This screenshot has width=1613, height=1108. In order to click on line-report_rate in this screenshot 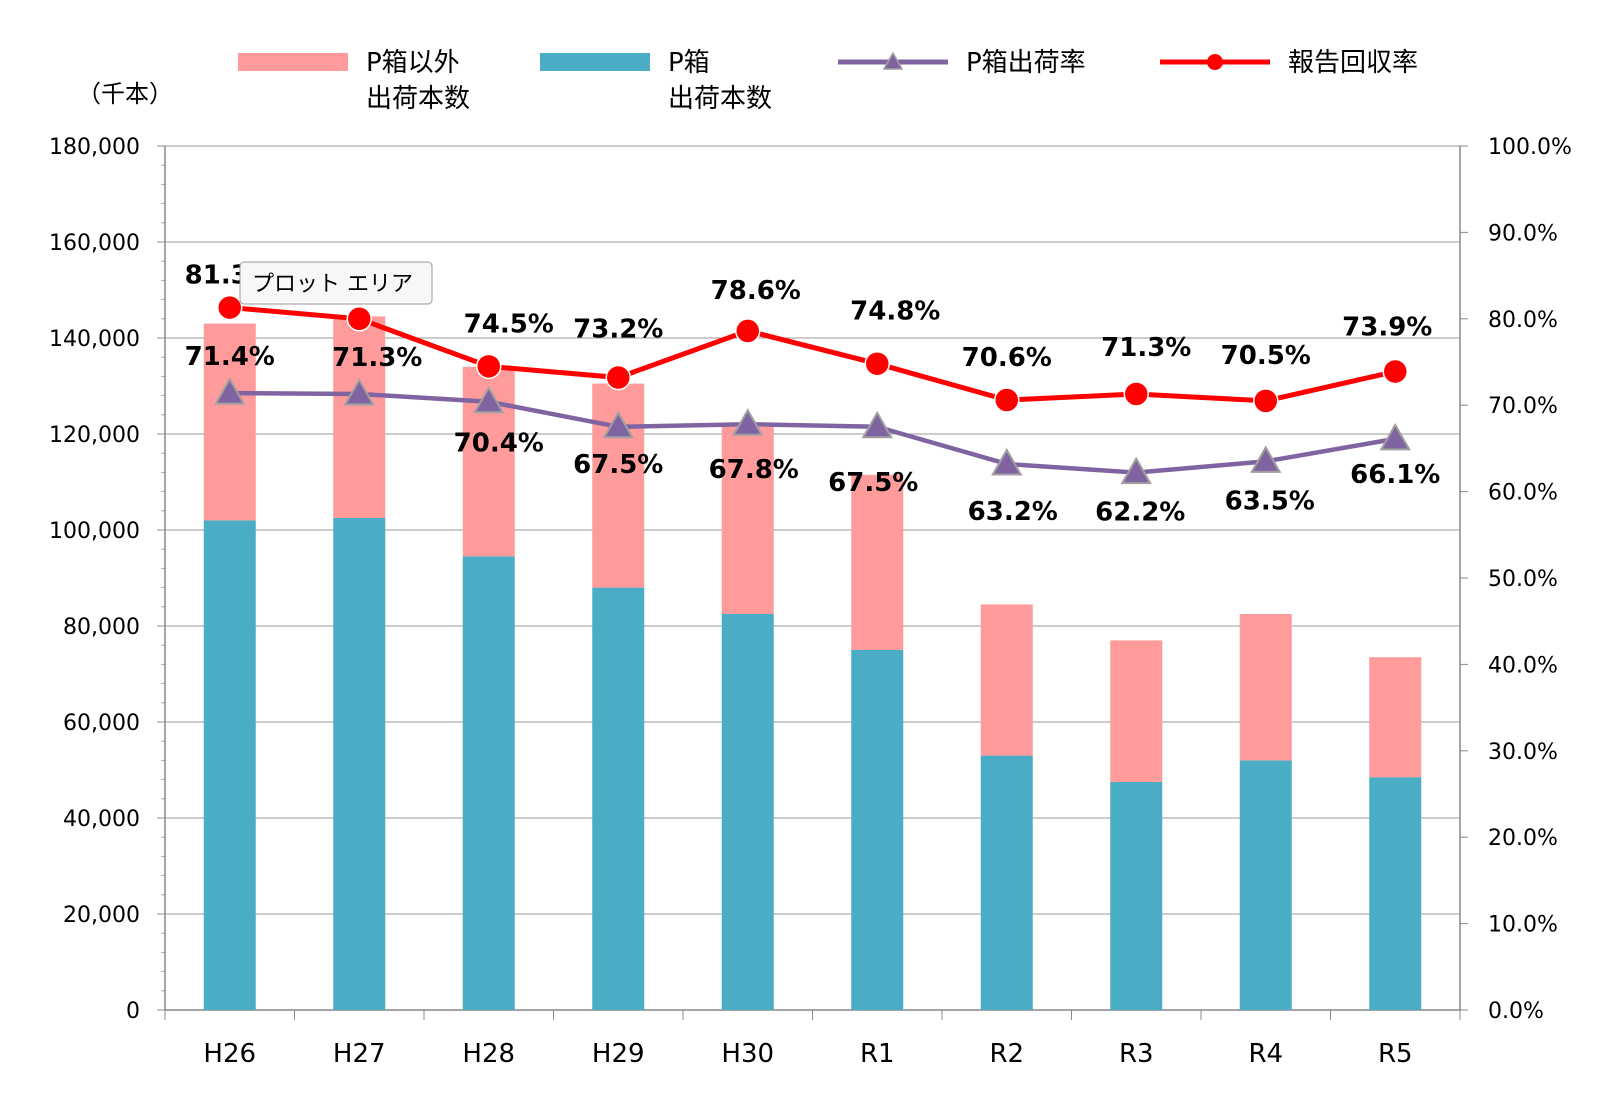, I will do `click(812, 354)`.